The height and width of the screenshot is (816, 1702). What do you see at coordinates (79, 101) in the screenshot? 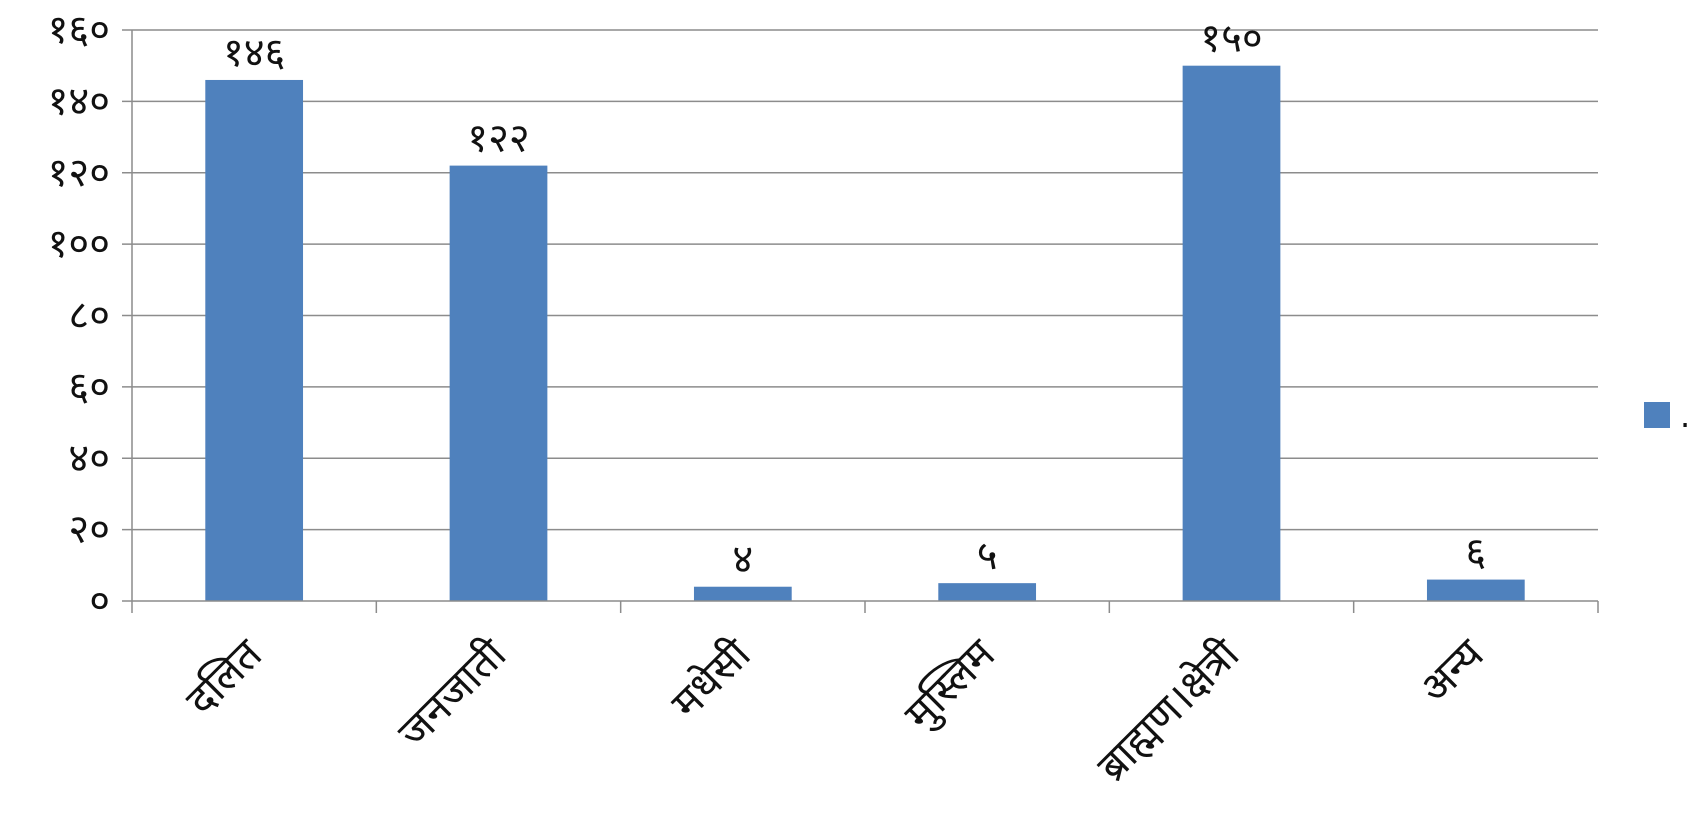
I see `y-tick-label: १४०` at bounding box center [79, 101].